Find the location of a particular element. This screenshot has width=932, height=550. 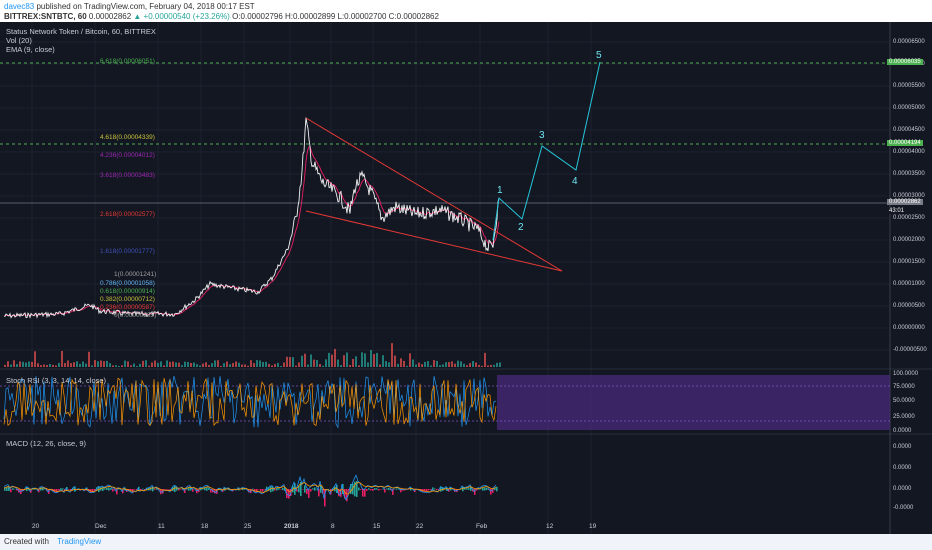

price-axis-tick: 0.00002500 is located at coordinates (909, 218).